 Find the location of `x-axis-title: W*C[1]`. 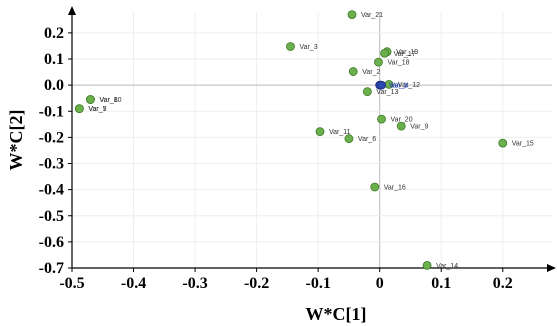

x-axis-title: W*C[1] is located at coordinates (336, 314).